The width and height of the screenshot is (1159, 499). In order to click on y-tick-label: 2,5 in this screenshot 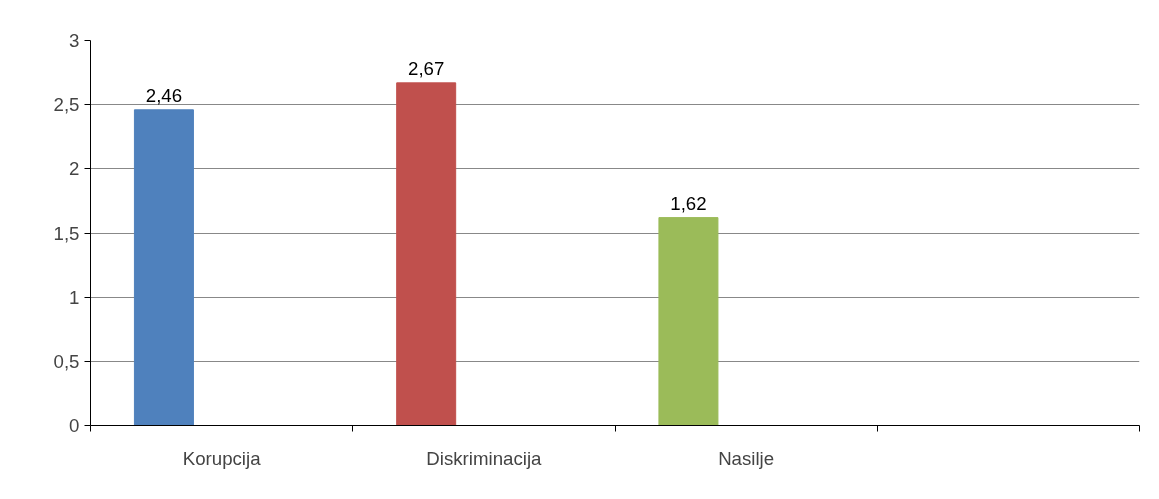, I will do `click(66, 105)`.